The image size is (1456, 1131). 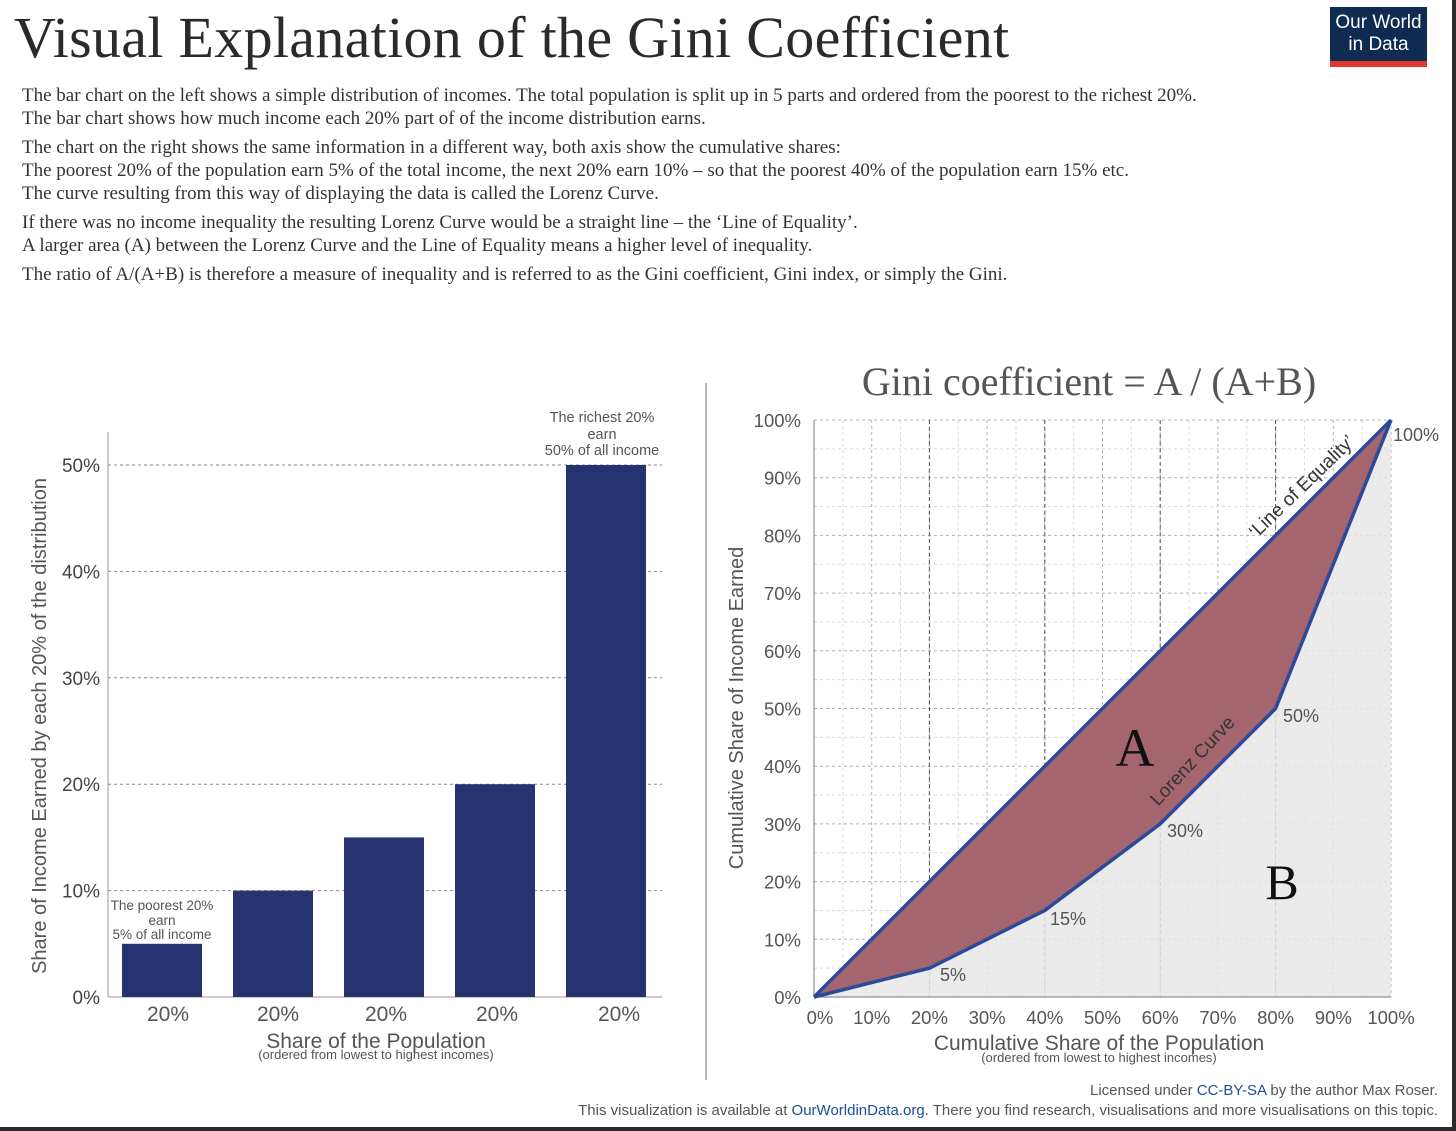 I want to click on x-axis-title: Cumulative Share of the Population, so click(x=1099, y=1043).